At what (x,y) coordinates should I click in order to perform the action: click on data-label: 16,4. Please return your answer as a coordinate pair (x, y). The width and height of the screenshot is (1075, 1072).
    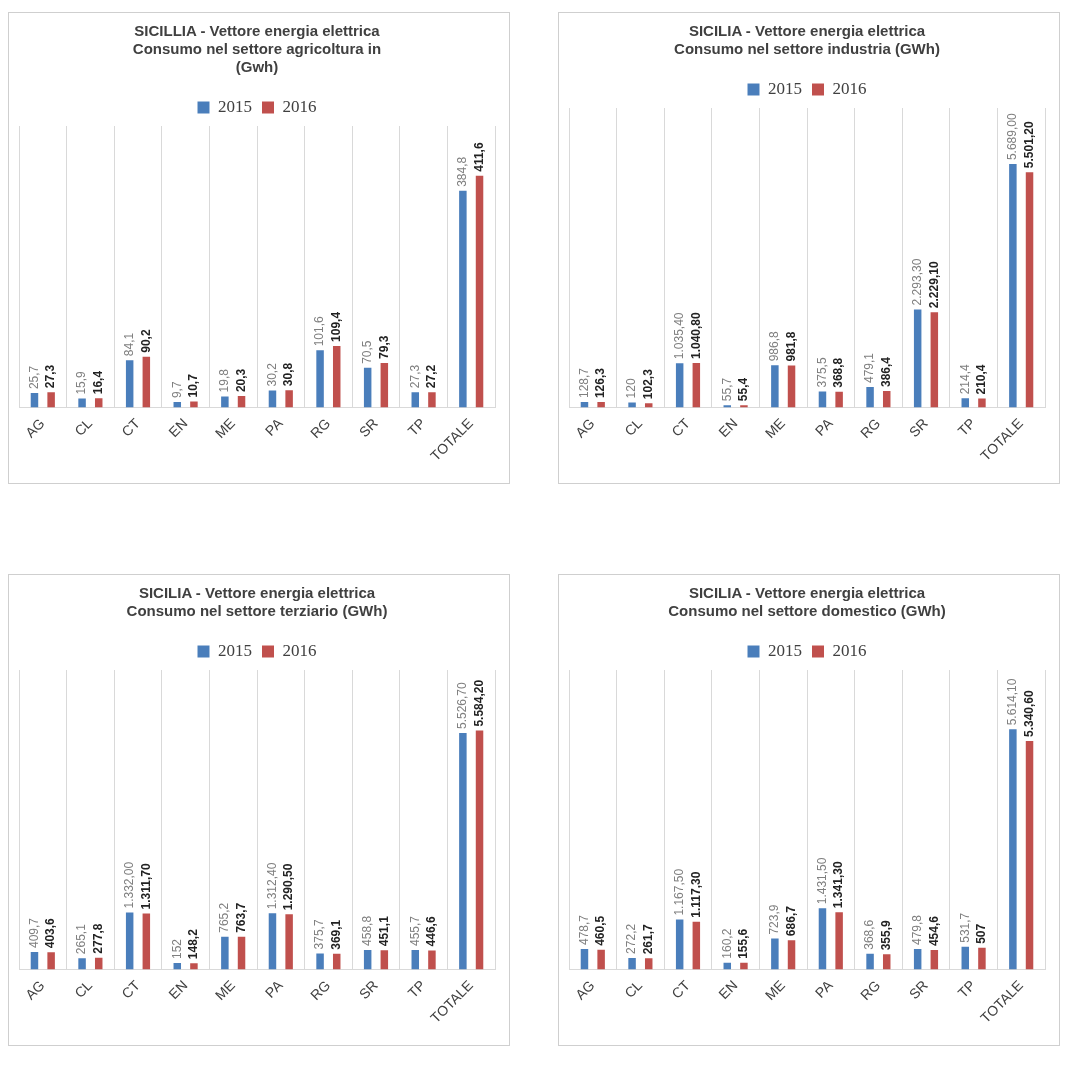
    Looking at the image, I should click on (98, 382).